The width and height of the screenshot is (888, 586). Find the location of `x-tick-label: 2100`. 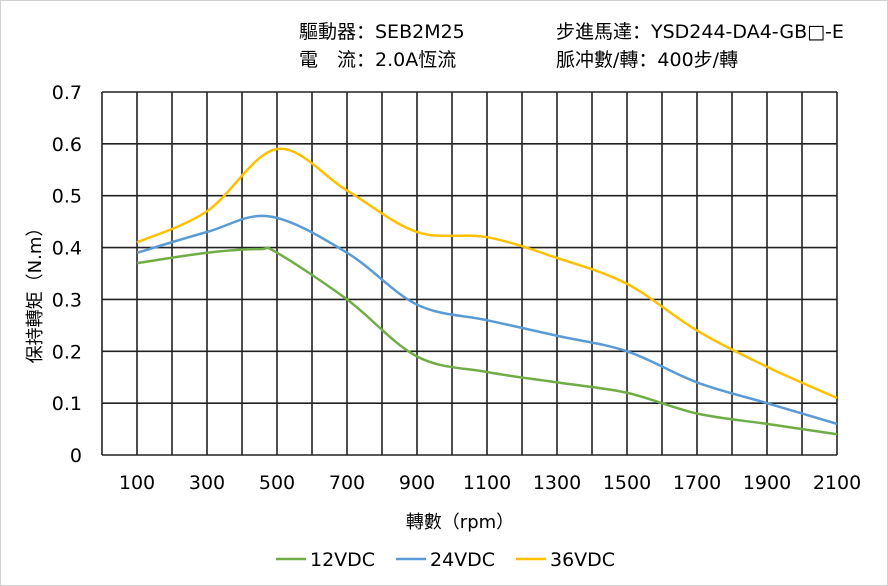

x-tick-label: 2100 is located at coordinates (837, 483).